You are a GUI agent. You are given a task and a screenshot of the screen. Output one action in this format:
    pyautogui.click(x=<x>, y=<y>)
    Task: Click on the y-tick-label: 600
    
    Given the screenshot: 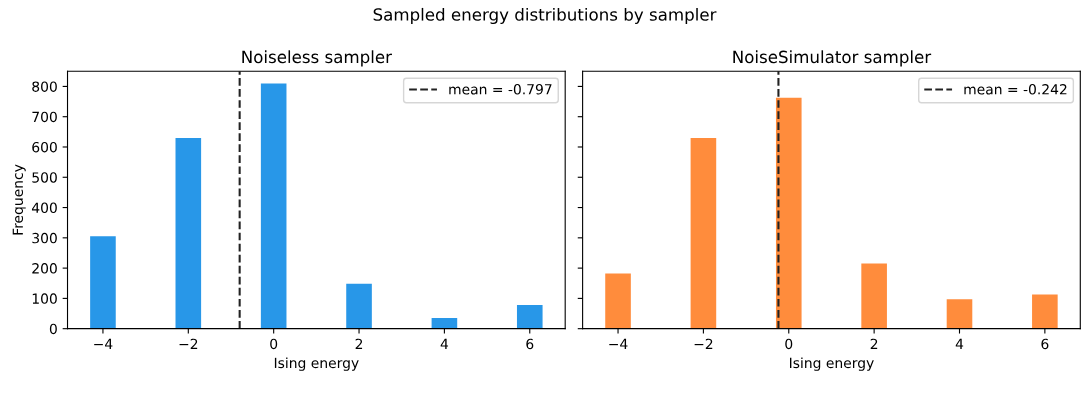 What is the action you would take?
    pyautogui.click(x=44, y=147)
    